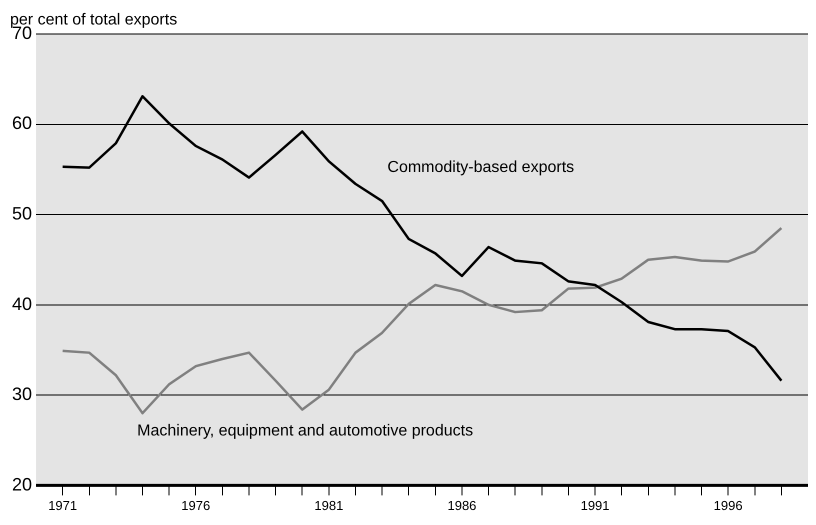  What do you see at coordinates (63, 505) in the screenshot?
I see `x-tick-label: 1971` at bounding box center [63, 505].